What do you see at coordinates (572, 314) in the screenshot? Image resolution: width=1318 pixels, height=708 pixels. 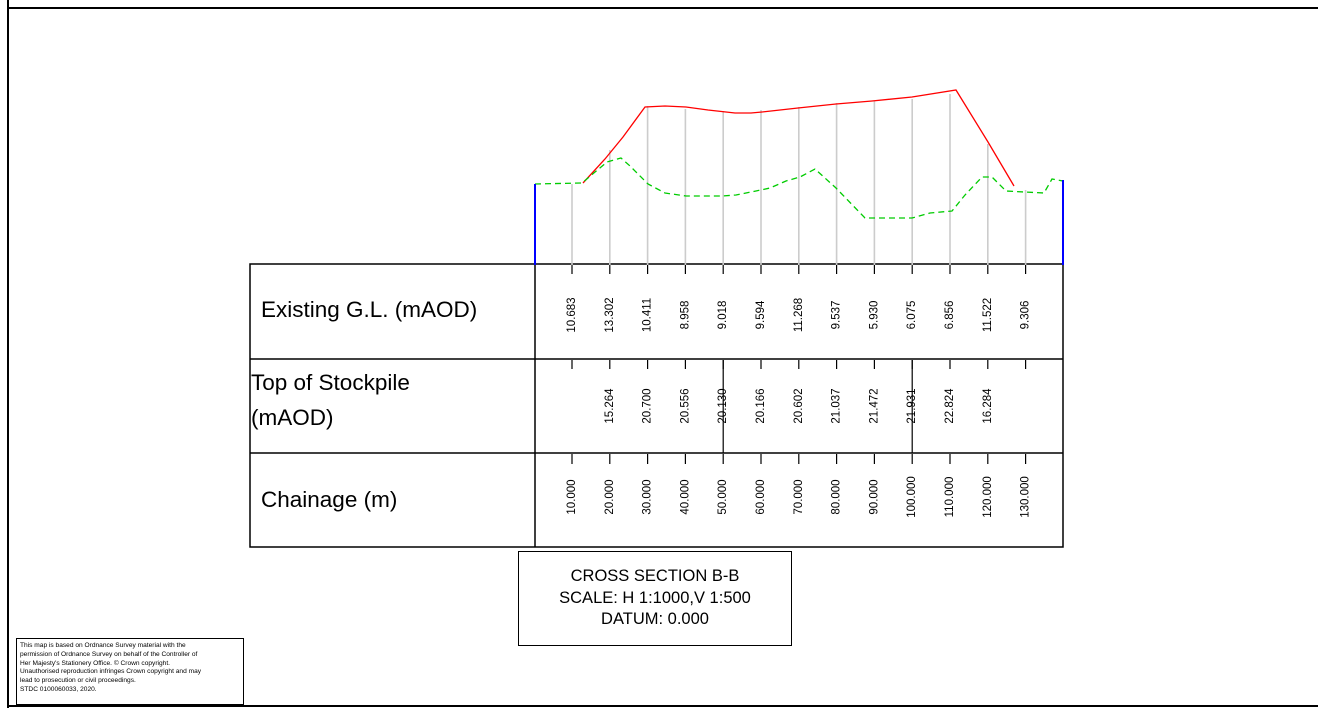 I see `gl-value: 10.683` at bounding box center [572, 314].